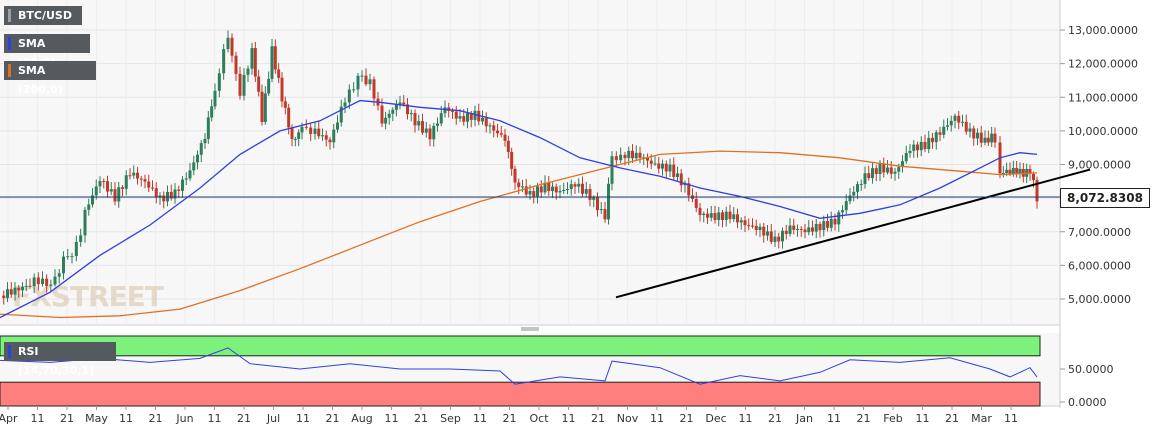 The width and height of the screenshot is (1153, 430). I want to click on legend-symbol: BTC/USD, so click(43, 15).